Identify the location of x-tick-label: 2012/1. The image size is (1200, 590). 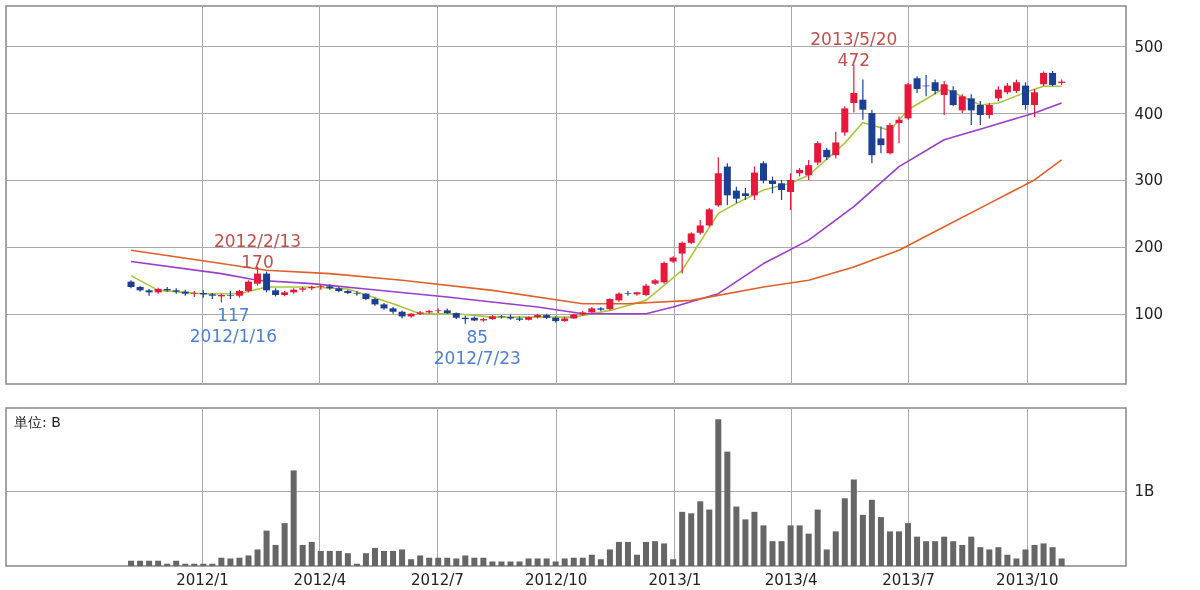
(202, 579).